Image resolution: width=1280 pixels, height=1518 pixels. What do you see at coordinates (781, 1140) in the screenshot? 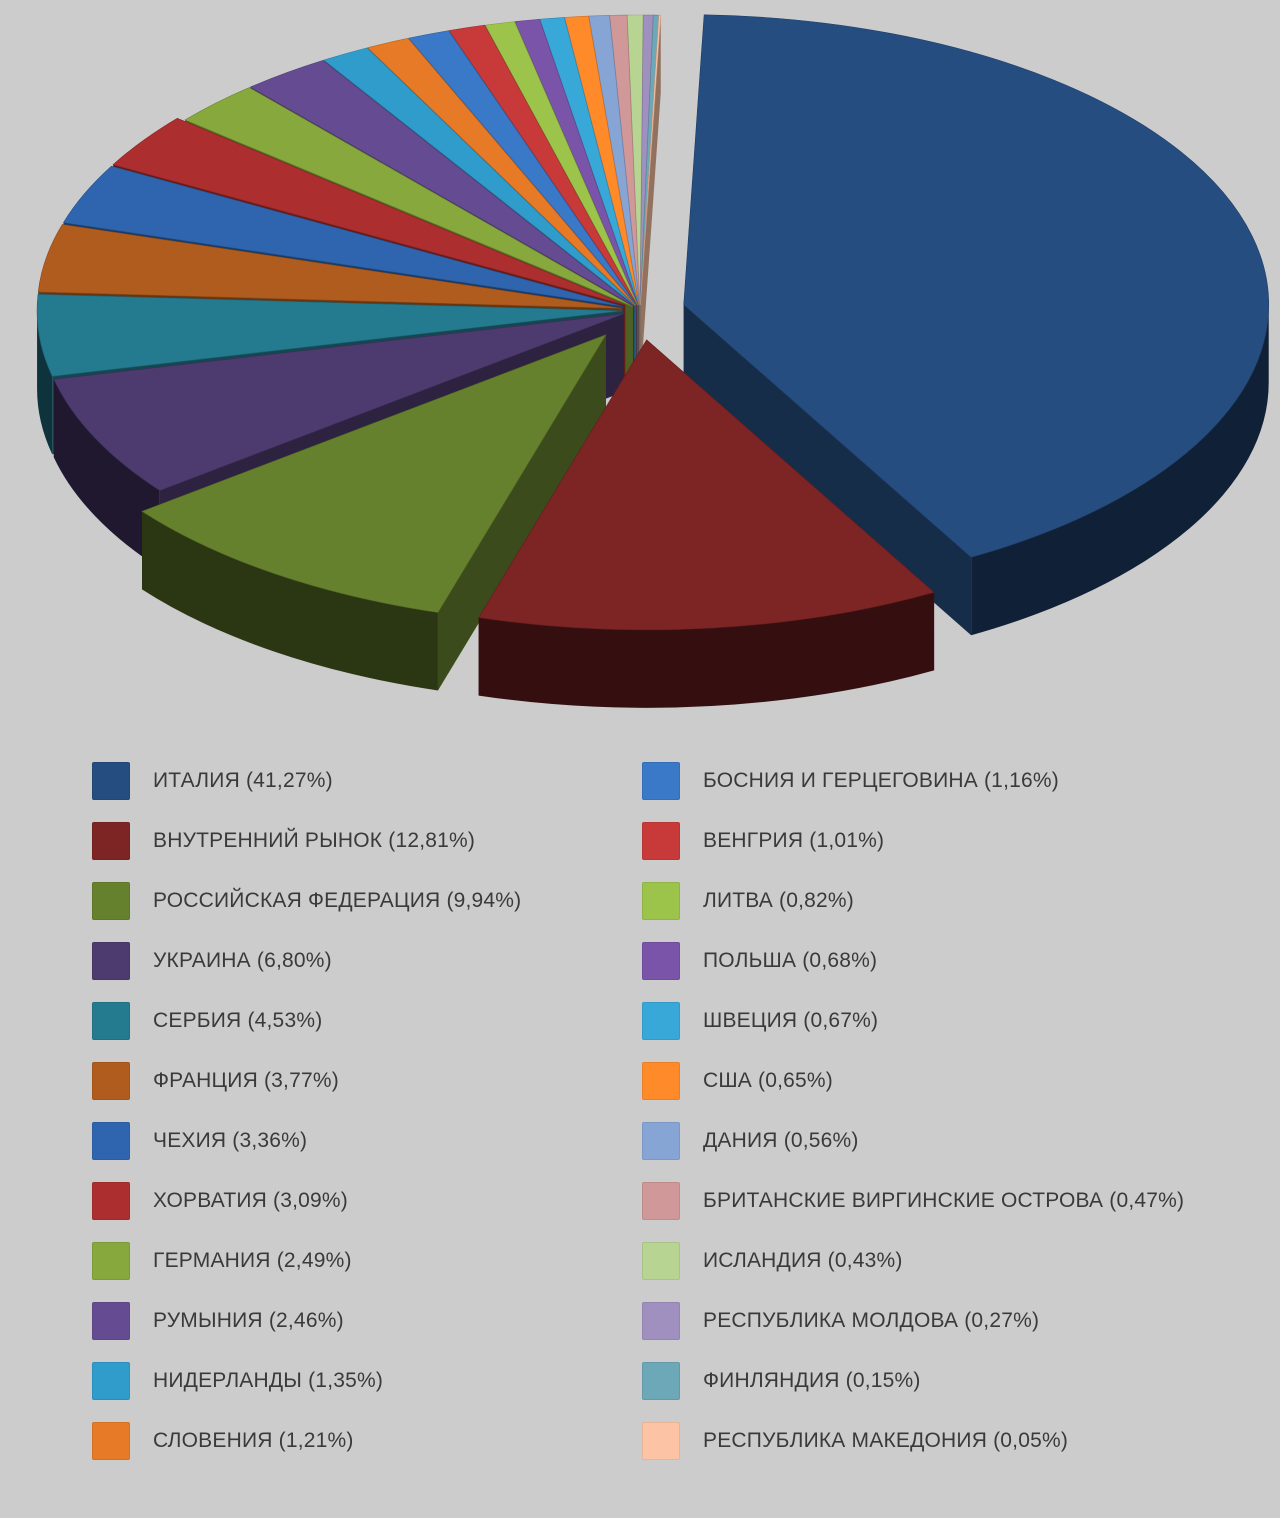
I see `legend-label: ДАНИЯ (0,56%)` at bounding box center [781, 1140].